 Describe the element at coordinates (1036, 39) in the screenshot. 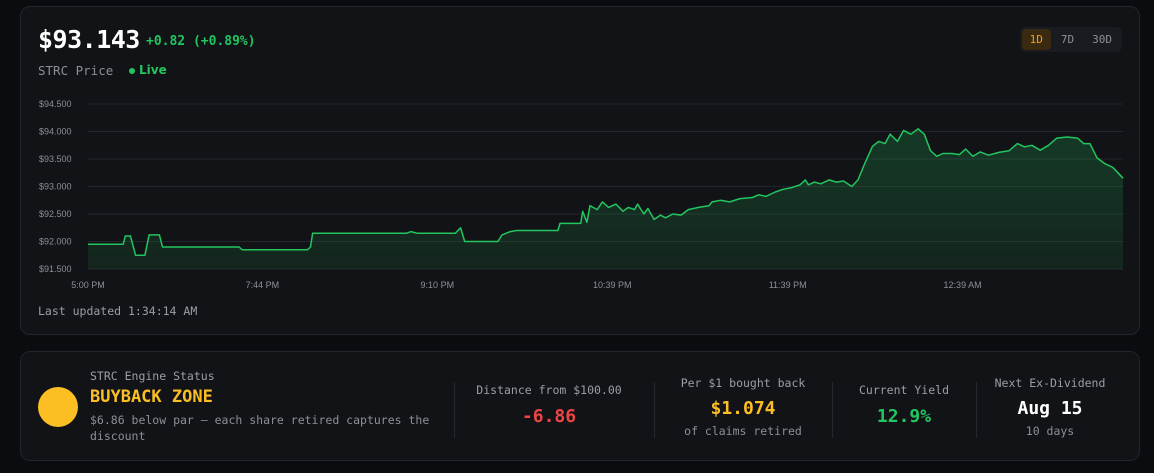

I see `range-1d-button: 1D` at that location.